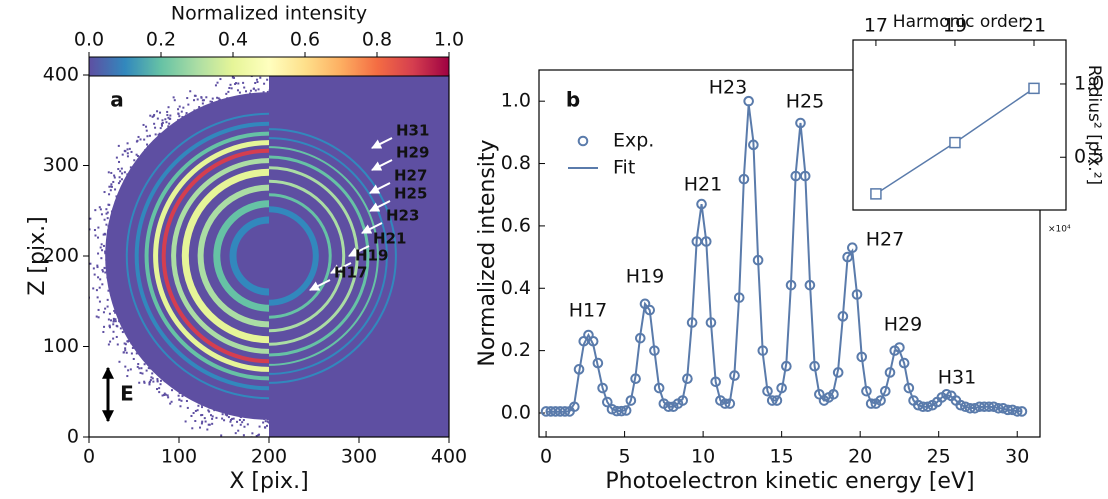  What do you see at coordinates (703, 457) in the screenshot?
I see `x-tick-label: 10` at bounding box center [703, 457].